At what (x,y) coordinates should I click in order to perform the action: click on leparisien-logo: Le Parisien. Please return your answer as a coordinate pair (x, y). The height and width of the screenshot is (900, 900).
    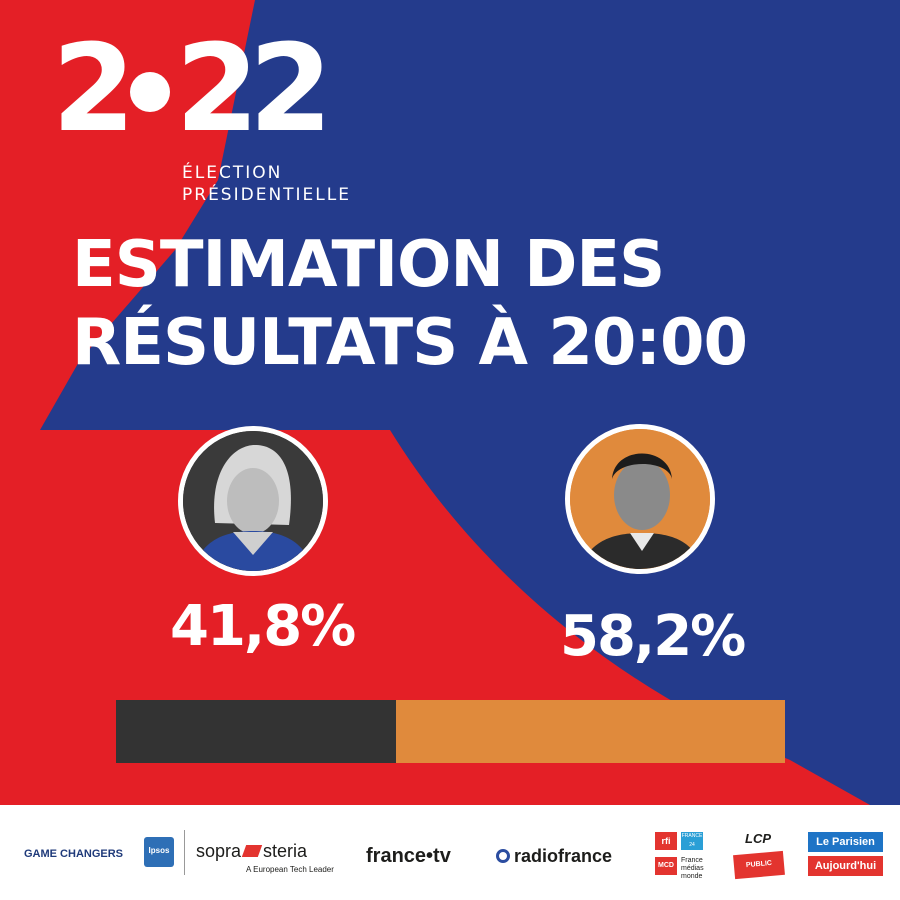
    Looking at the image, I should click on (845, 842).